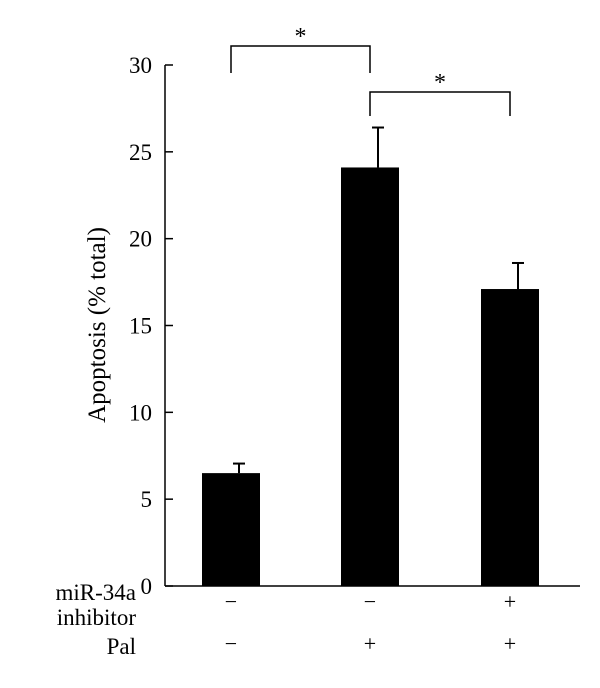  I want to click on y-axis-label: Apoptosis (% total), so click(97, 325).